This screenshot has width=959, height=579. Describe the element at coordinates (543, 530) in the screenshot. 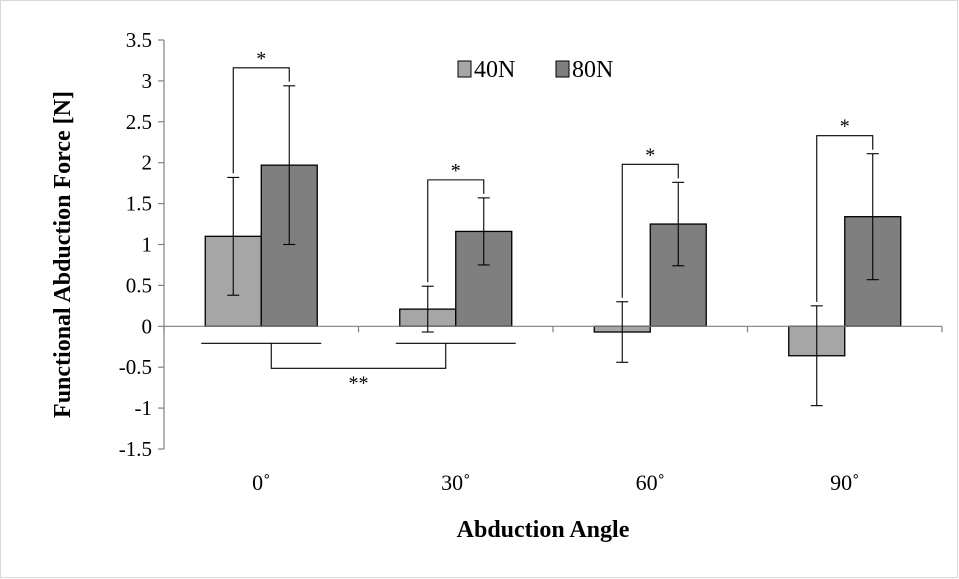

I see `x-axis-title: Abduction Angle` at that location.